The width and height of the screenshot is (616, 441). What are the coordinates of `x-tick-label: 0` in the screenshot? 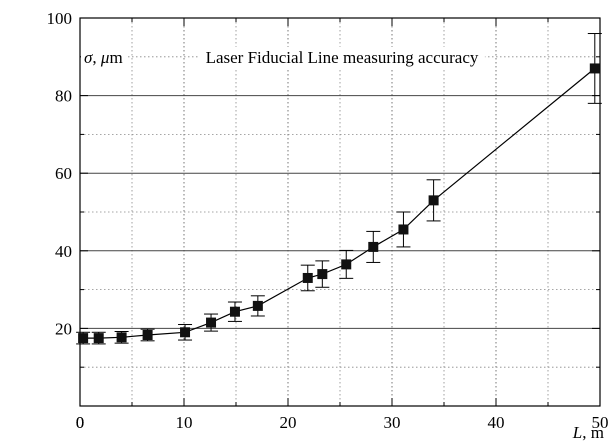 It's located at (80, 422).